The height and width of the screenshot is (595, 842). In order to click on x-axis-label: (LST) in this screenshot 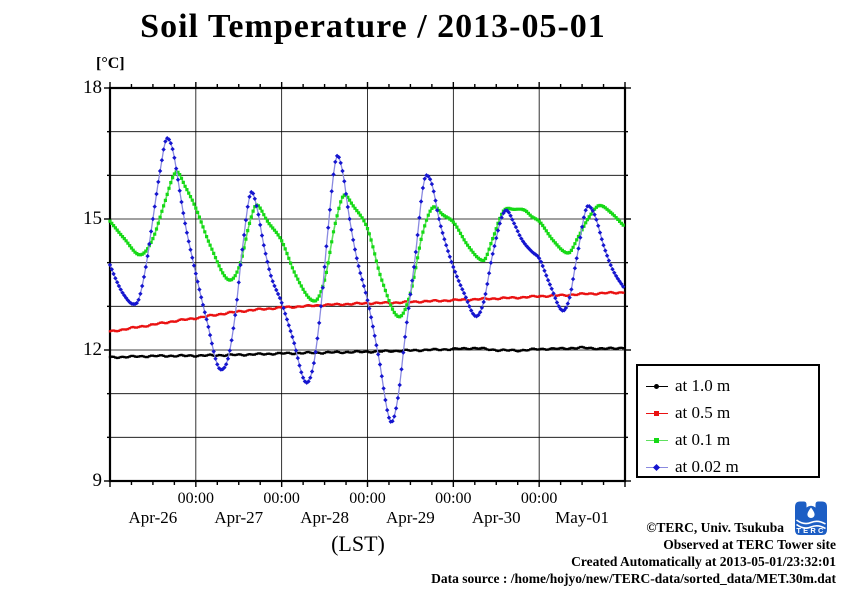, I will do `click(358, 543)`.